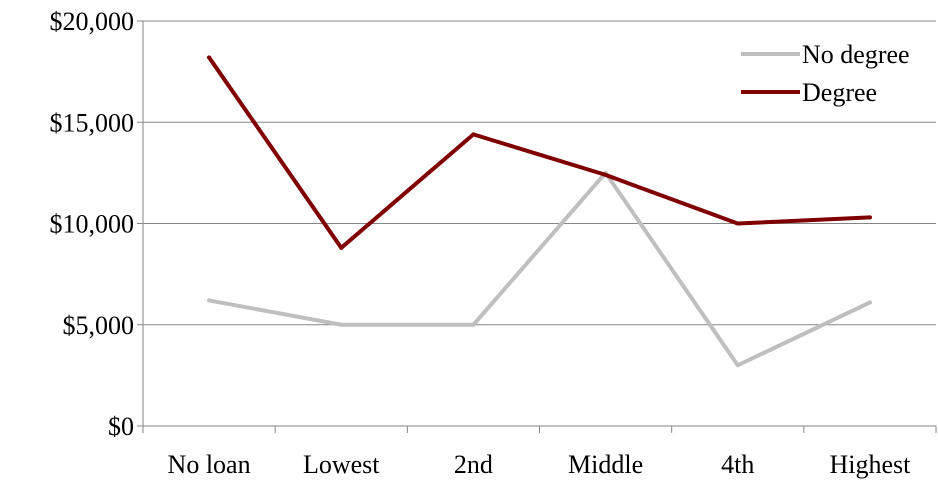 This screenshot has height=481, width=938. What do you see at coordinates (870, 464) in the screenshot?
I see `x-tick-label: Highest` at bounding box center [870, 464].